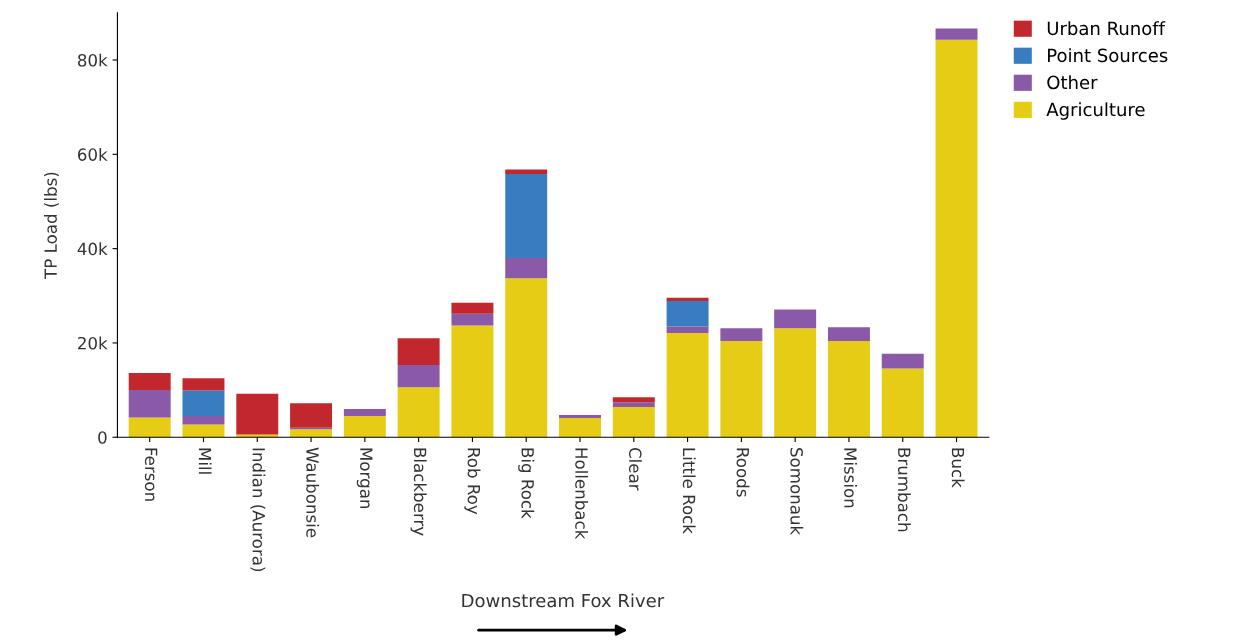 The width and height of the screenshot is (1236, 643). I want to click on legend-label: Other, so click(1072, 82).